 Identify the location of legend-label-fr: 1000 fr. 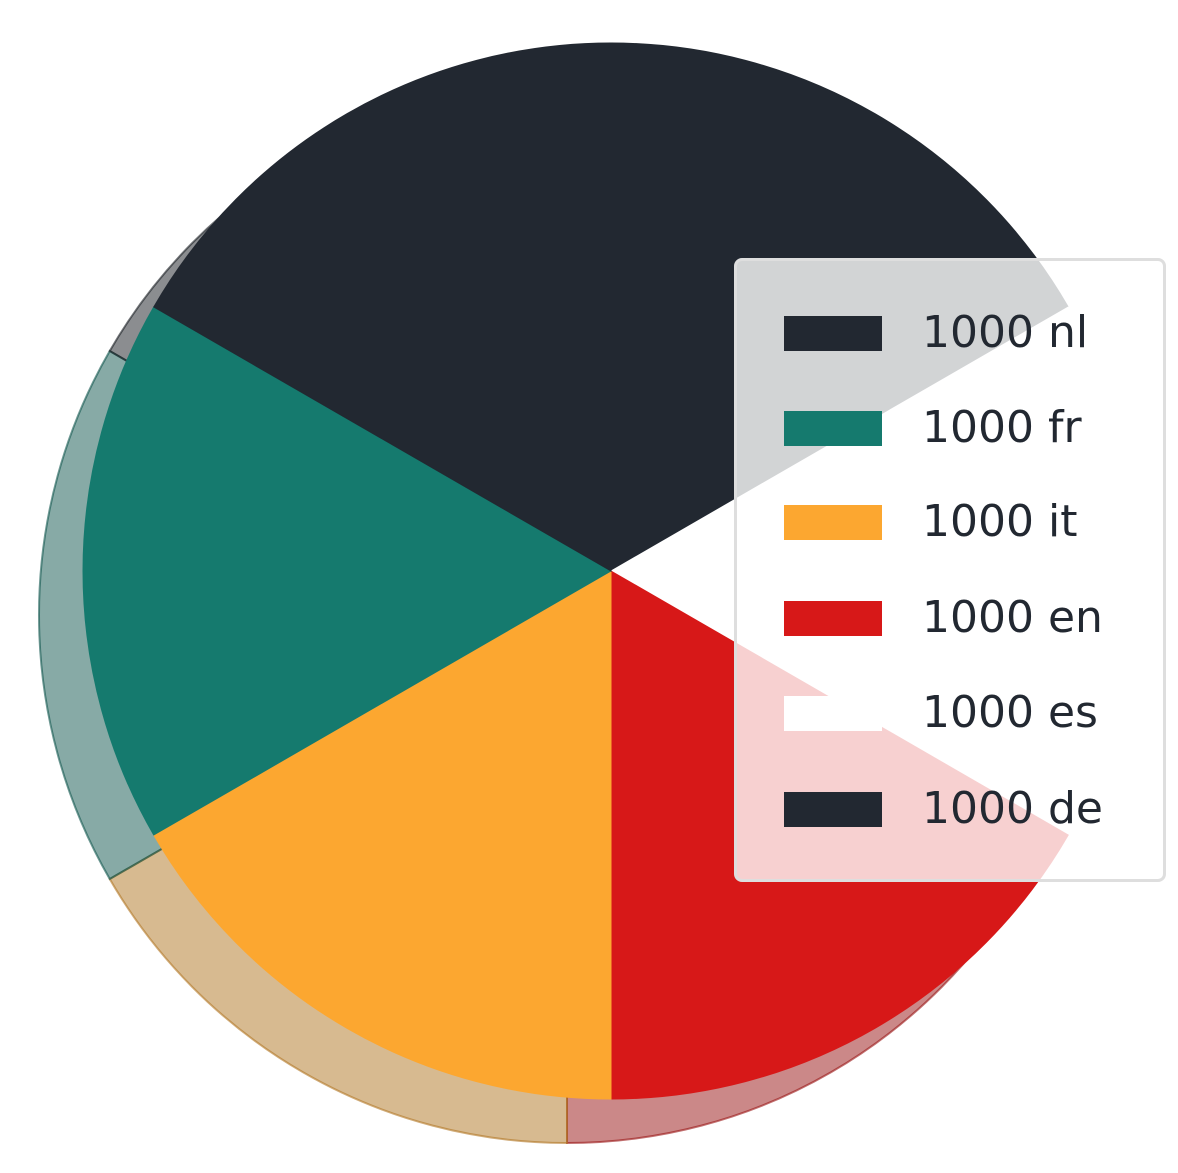
(1002, 427).